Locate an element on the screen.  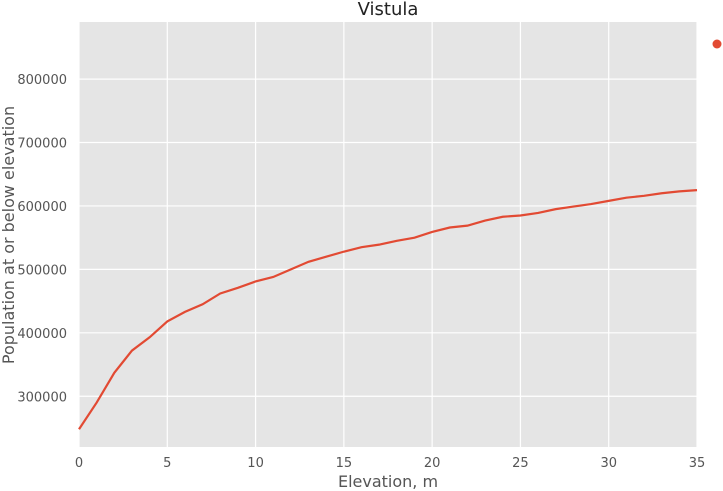
x-axis-label: Elevation, m is located at coordinates (388, 481).